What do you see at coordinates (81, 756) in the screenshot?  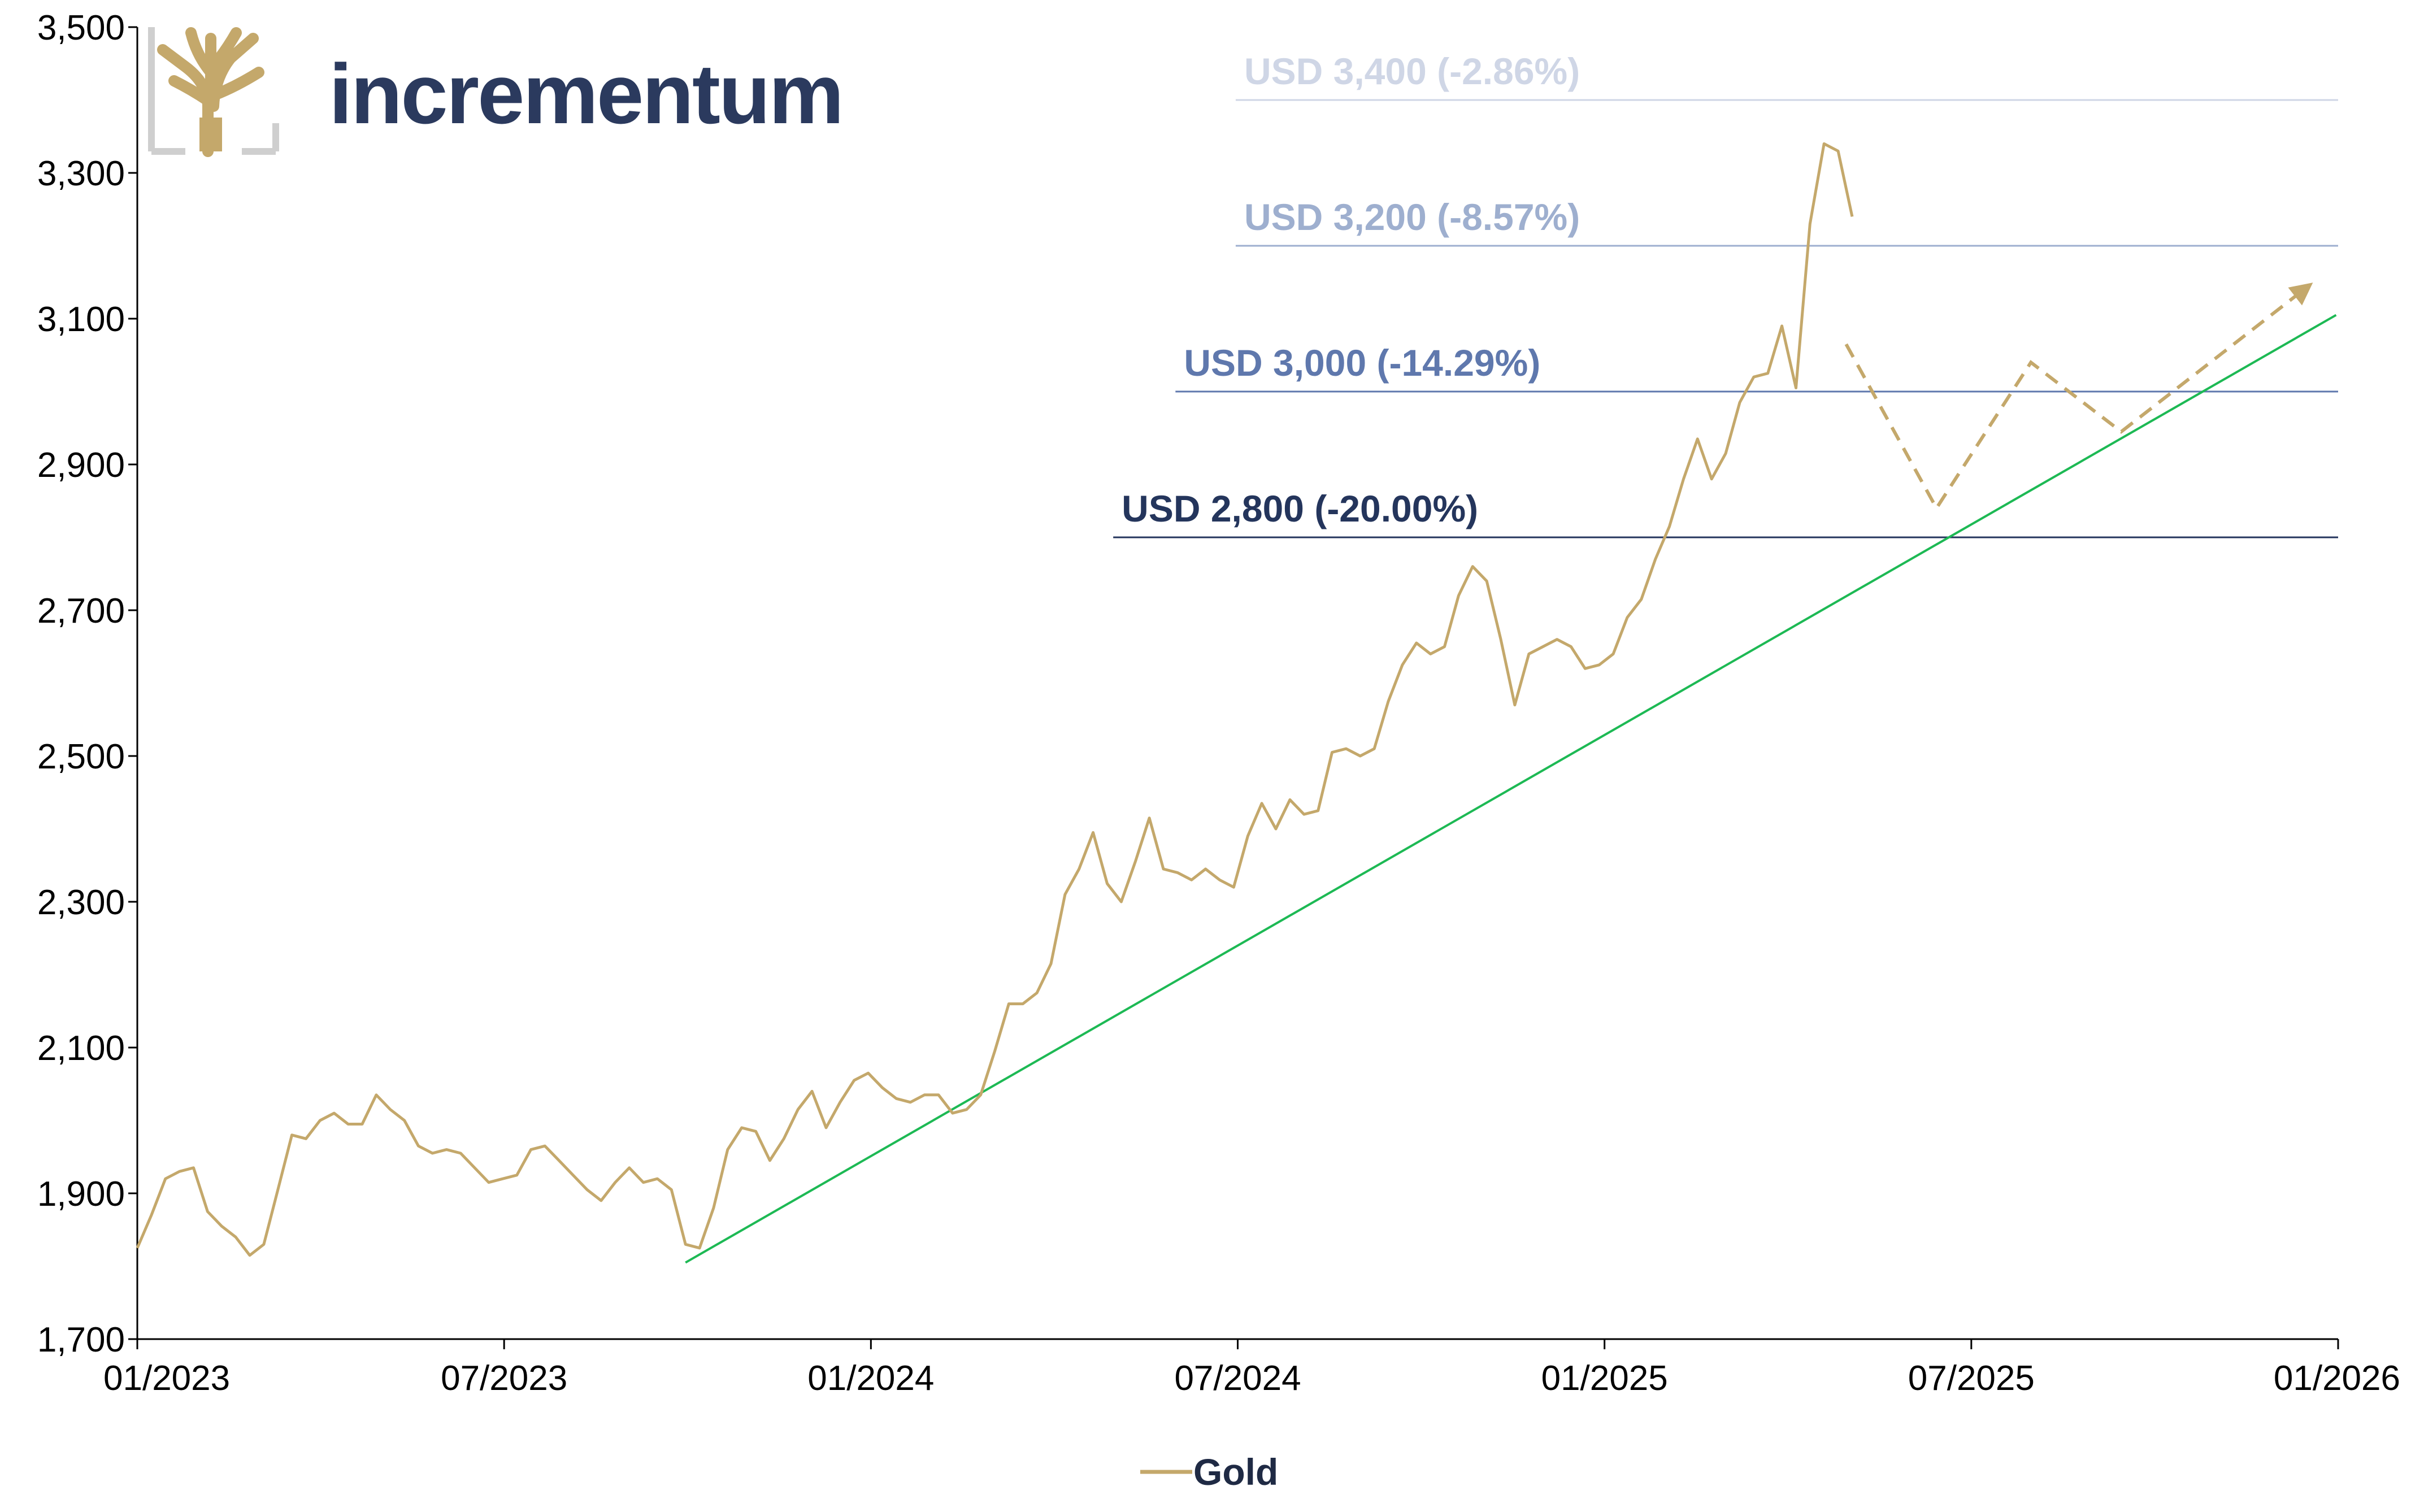 I see `y-tick-label: 2,500` at bounding box center [81, 756].